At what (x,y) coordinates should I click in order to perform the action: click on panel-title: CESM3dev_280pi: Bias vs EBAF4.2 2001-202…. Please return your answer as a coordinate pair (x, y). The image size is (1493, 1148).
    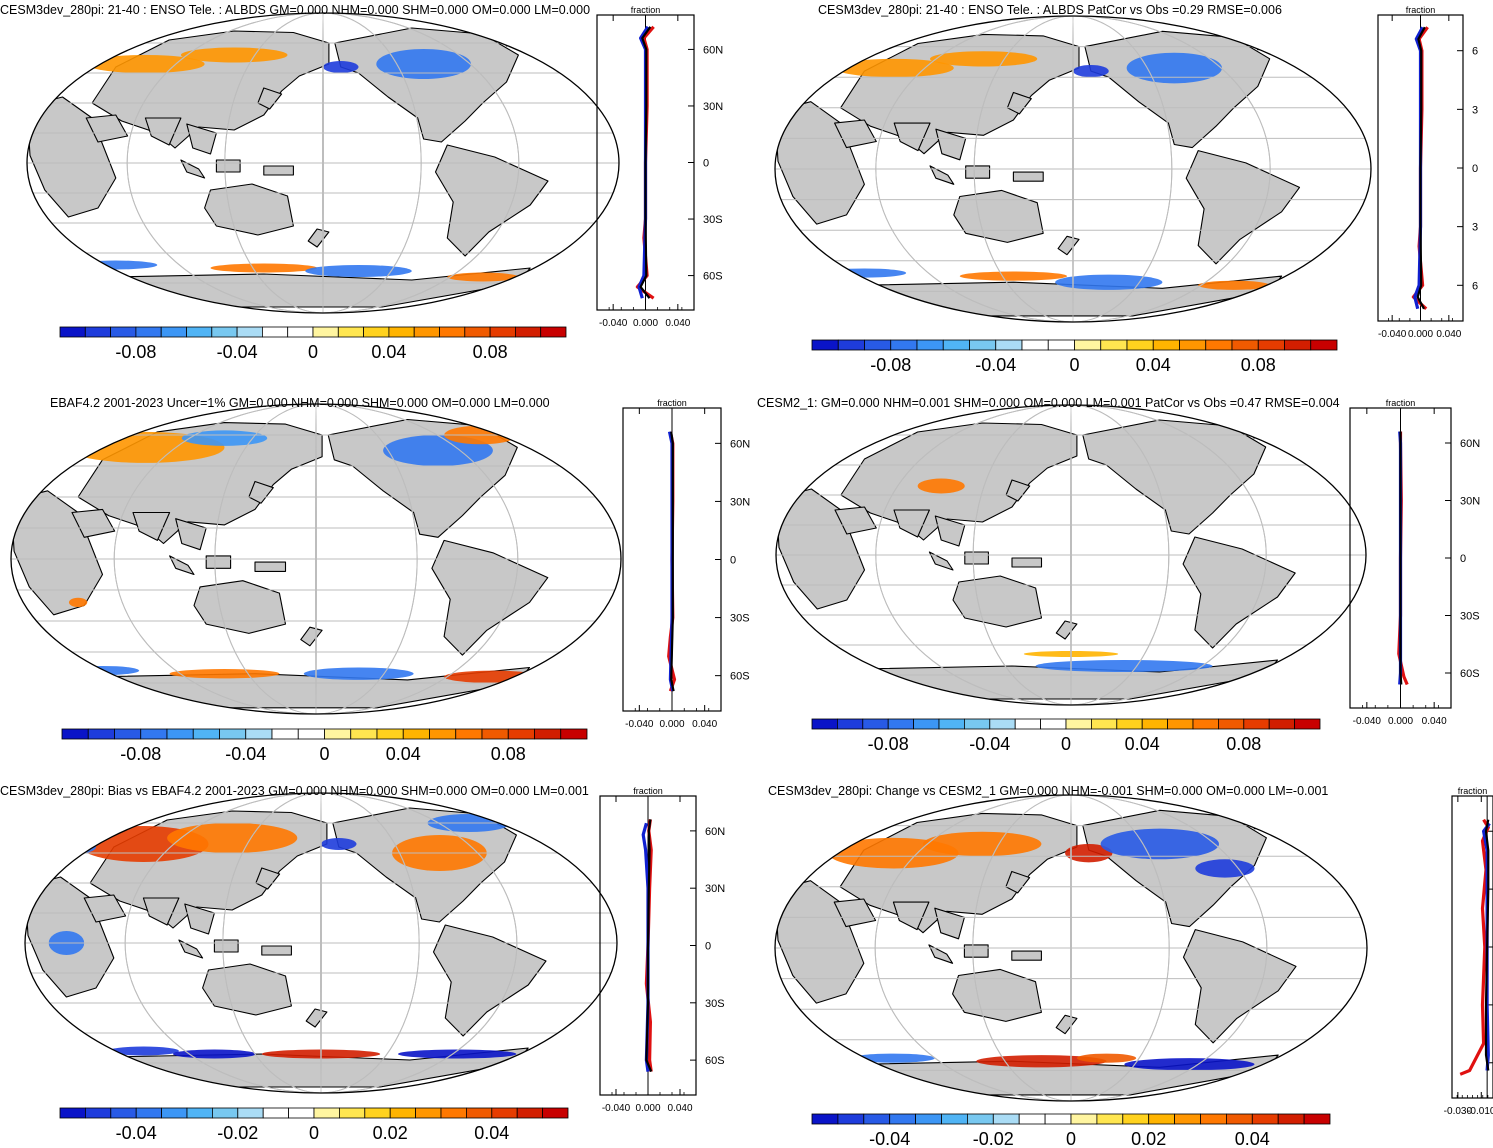
    Looking at the image, I should click on (294, 791).